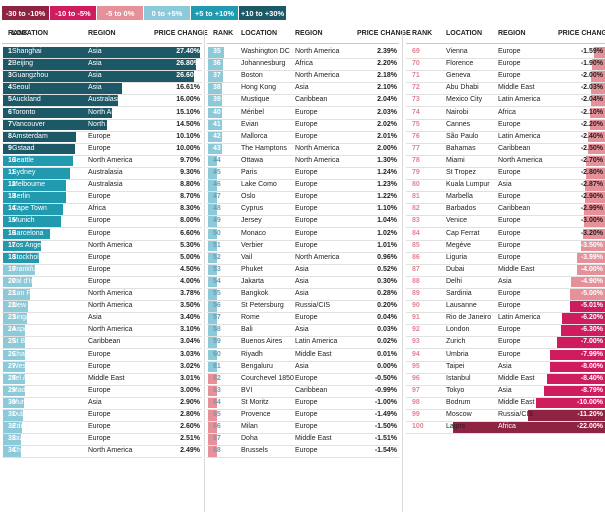  Describe the element at coordinates (591, 354) in the screenshot. I see `price-change-cell: -7.99%` at that location.